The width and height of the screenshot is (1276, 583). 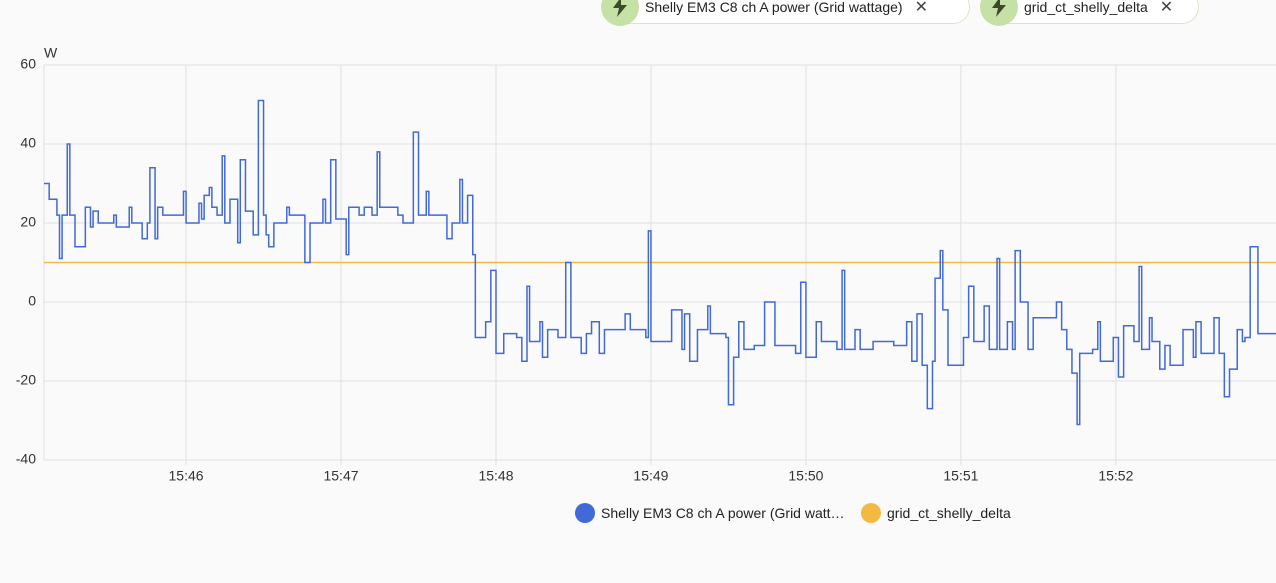 I want to click on y-tick-label: 0, so click(x=32, y=301).